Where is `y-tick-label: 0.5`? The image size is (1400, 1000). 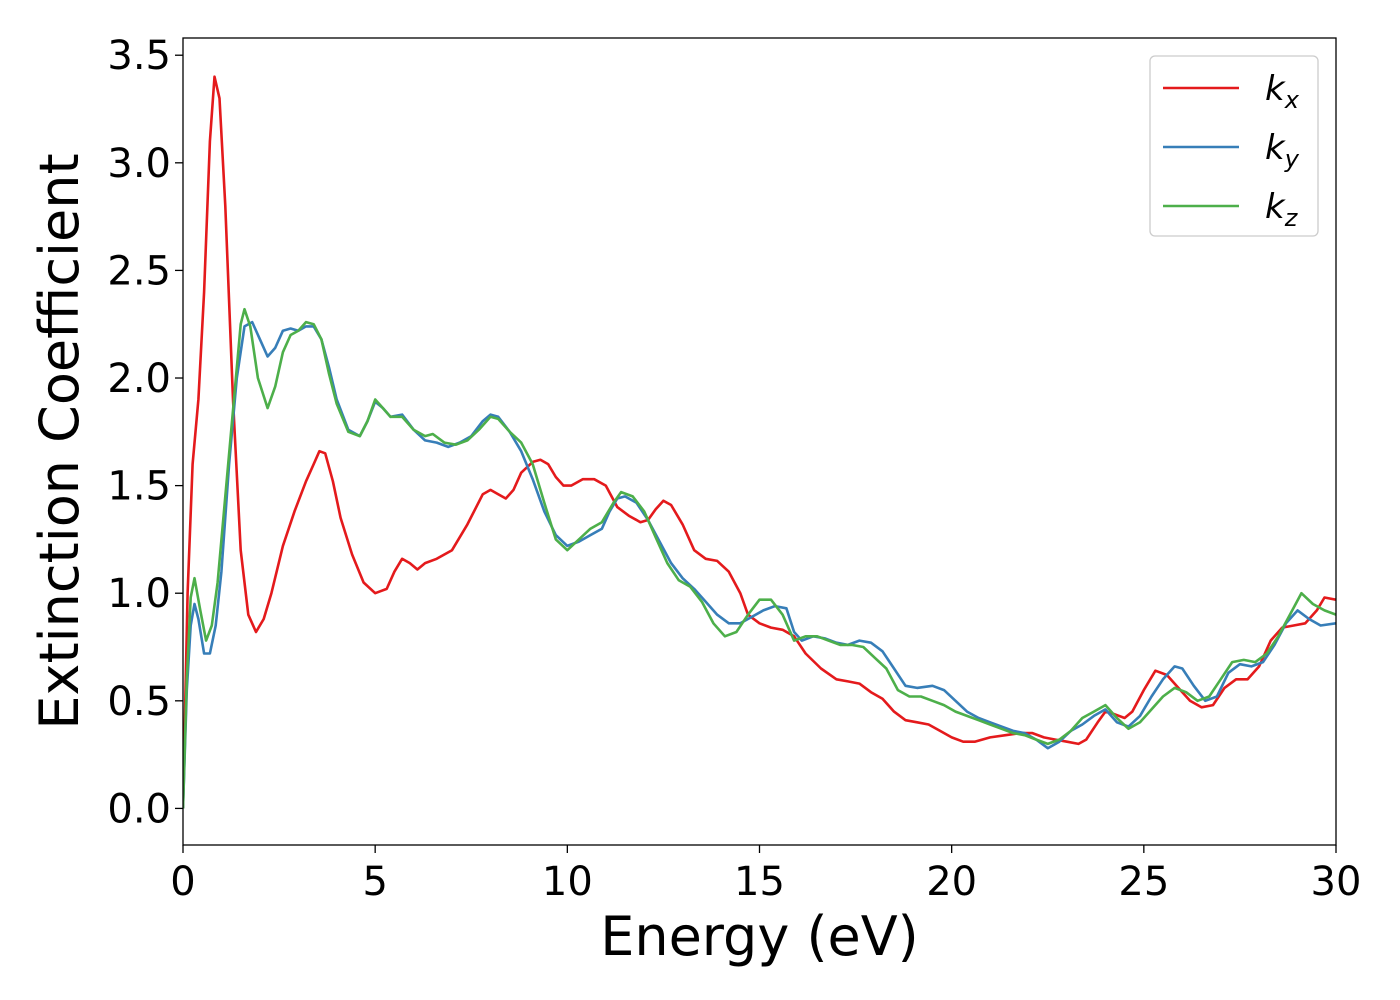 y-tick-label: 0.5 is located at coordinates (139, 702).